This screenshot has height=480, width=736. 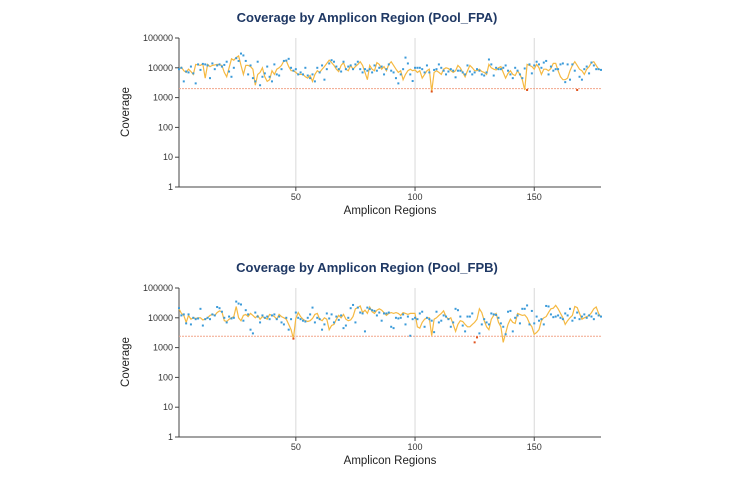 What do you see at coordinates (126, 362) in the screenshot?
I see `y-axis-label: Coverage` at bounding box center [126, 362].